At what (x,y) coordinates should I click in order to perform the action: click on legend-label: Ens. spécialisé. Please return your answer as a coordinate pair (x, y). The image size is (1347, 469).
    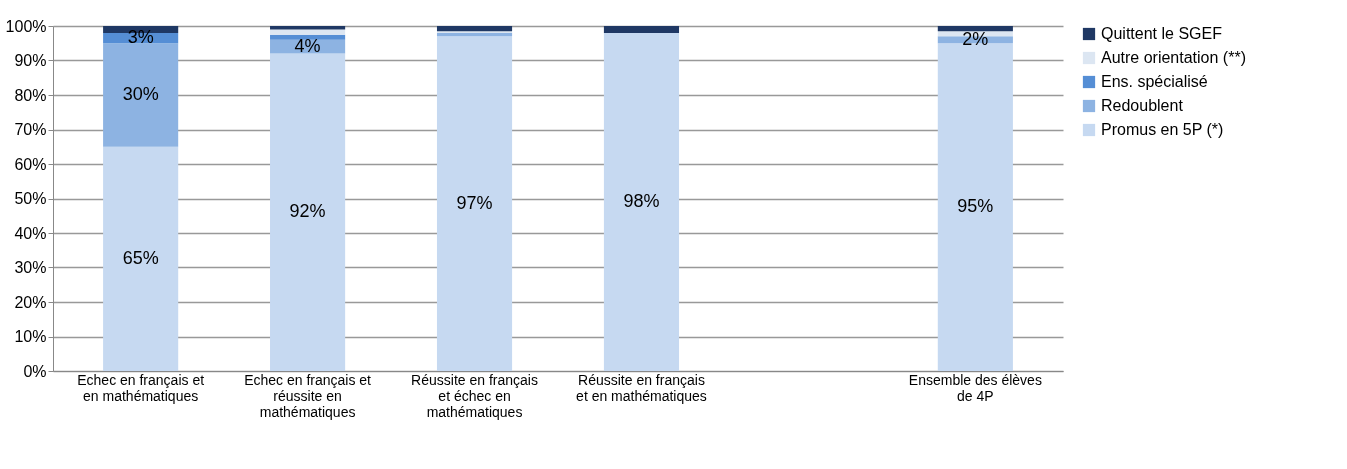
    Looking at the image, I should click on (1154, 81).